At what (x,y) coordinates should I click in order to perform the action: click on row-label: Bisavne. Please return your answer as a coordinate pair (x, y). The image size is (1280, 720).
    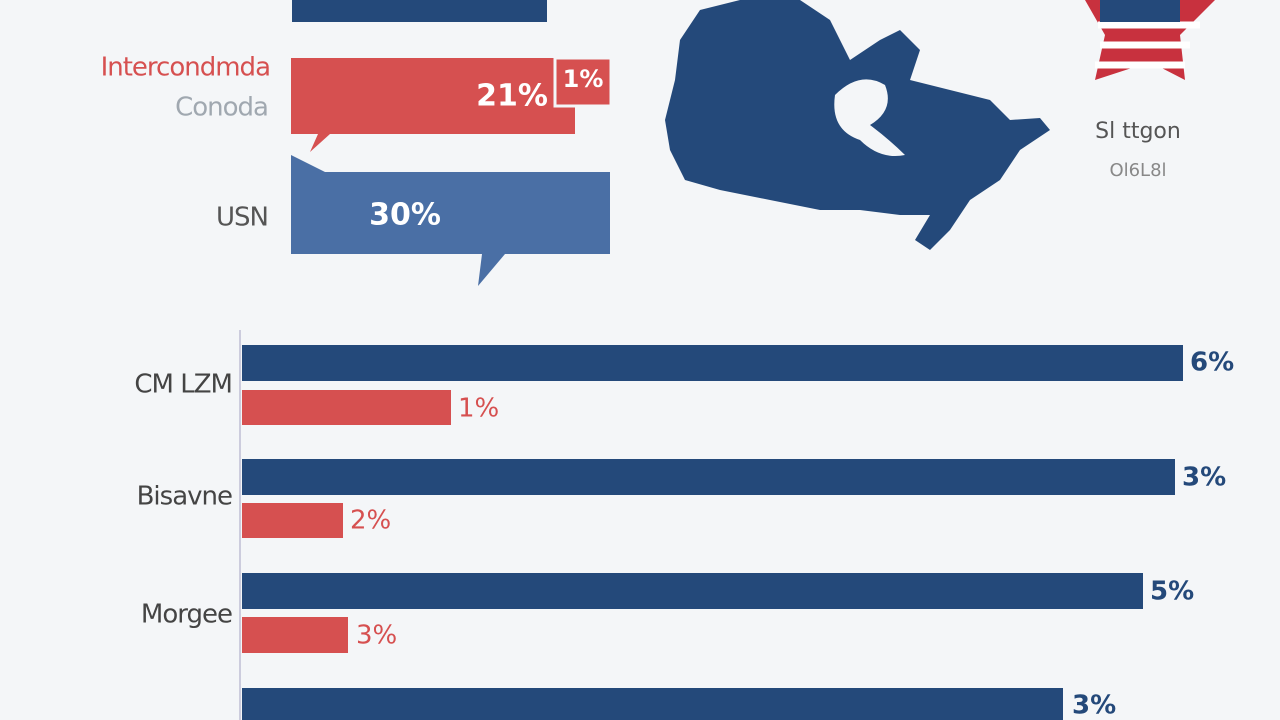
    Looking at the image, I should click on (184, 497).